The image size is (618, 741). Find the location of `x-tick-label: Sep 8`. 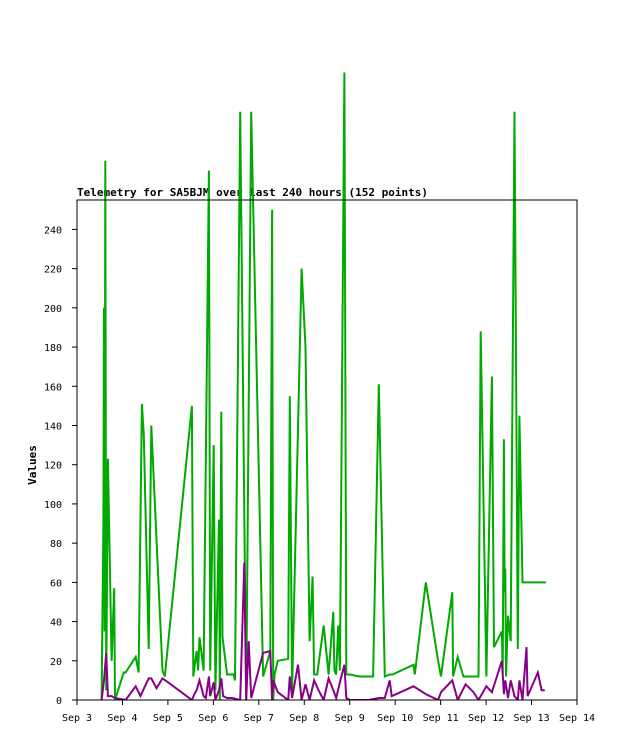

x-tick-label: Sep 8 is located at coordinates (304, 718).